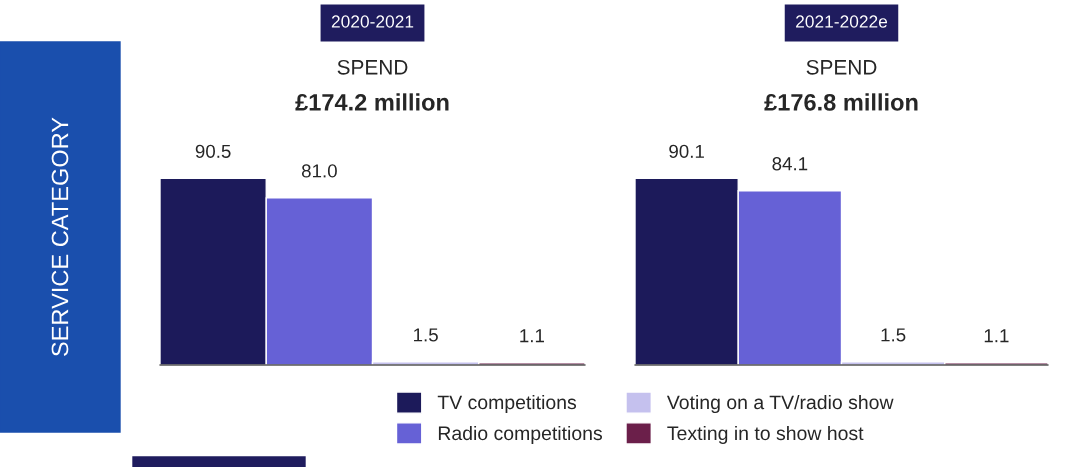 This screenshot has width=1083, height=467. What do you see at coordinates (841, 102) in the screenshot?
I see `text: £176.8 million` at bounding box center [841, 102].